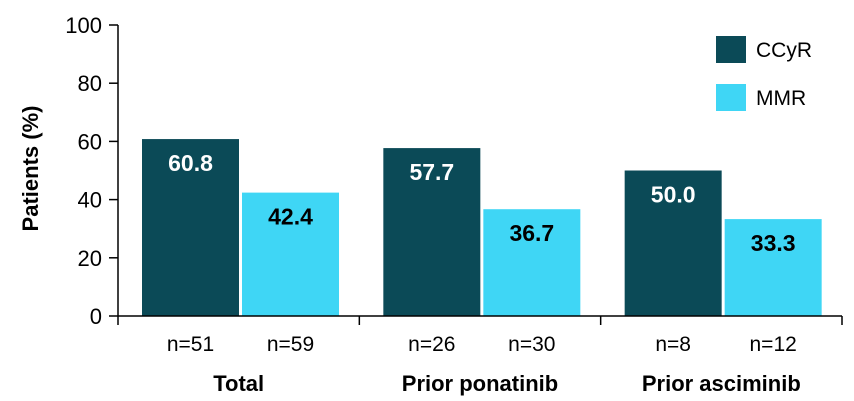 The width and height of the screenshot is (854, 401). I want to click on n-label: n=51, so click(190, 344).